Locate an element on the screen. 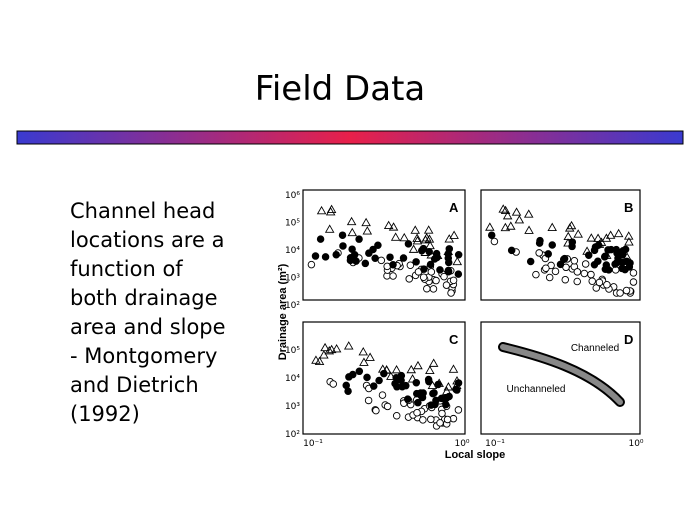 This screenshot has height=520, width=700. divider-bar is located at coordinates (350, 137).